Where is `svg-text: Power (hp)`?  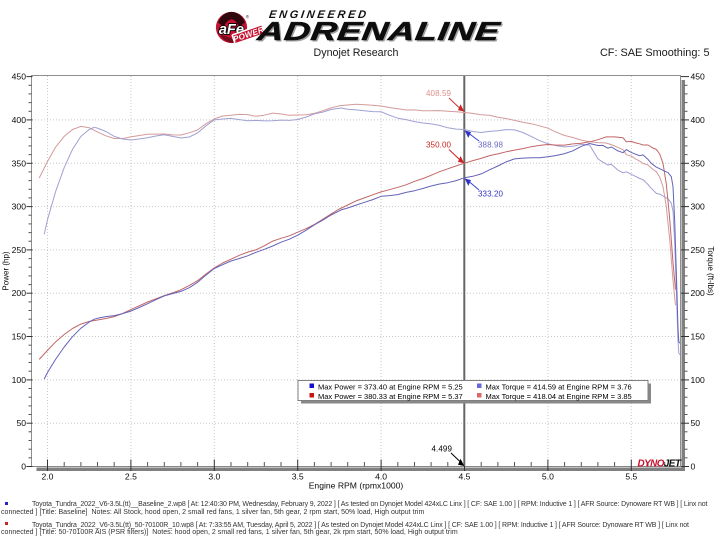 svg-text: Power (hp) is located at coordinates (6, 270).